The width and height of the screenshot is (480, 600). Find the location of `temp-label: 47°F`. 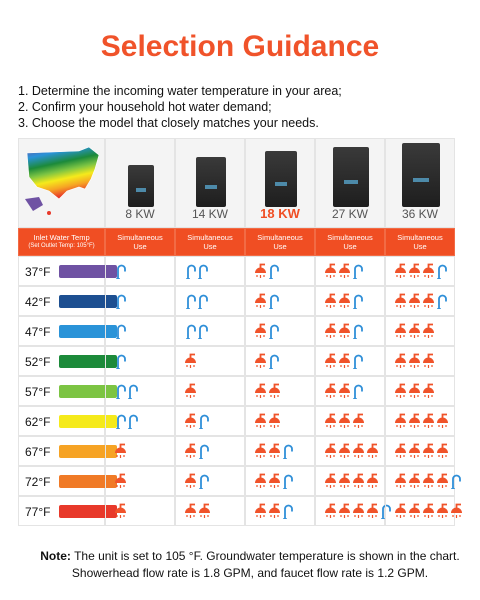

temp-label: 47°F is located at coordinates (38, 332).